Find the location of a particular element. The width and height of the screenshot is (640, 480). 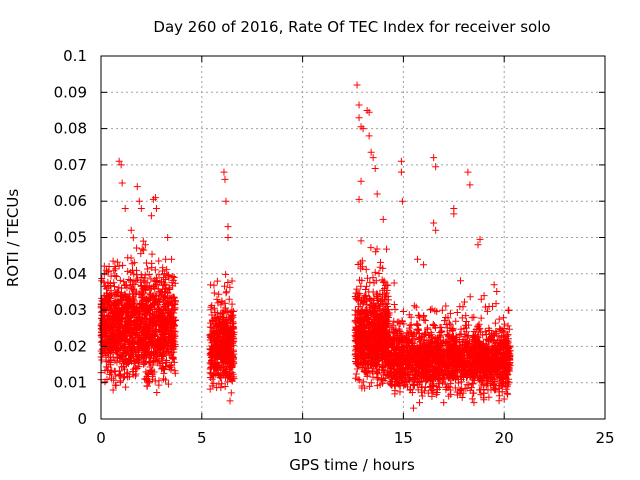

x-axis-label: GPS time / hours is located at coordinates (352, 465).